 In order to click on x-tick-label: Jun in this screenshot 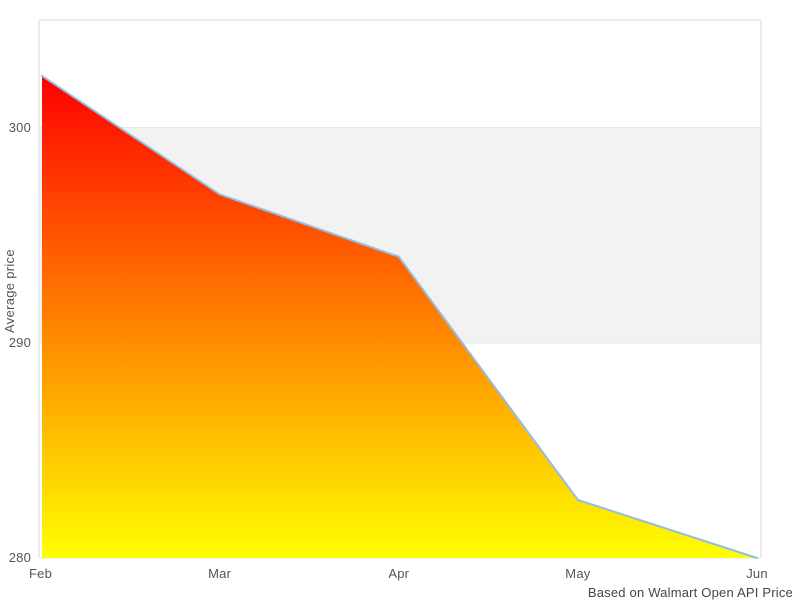, I will do `click(757, 573)`.